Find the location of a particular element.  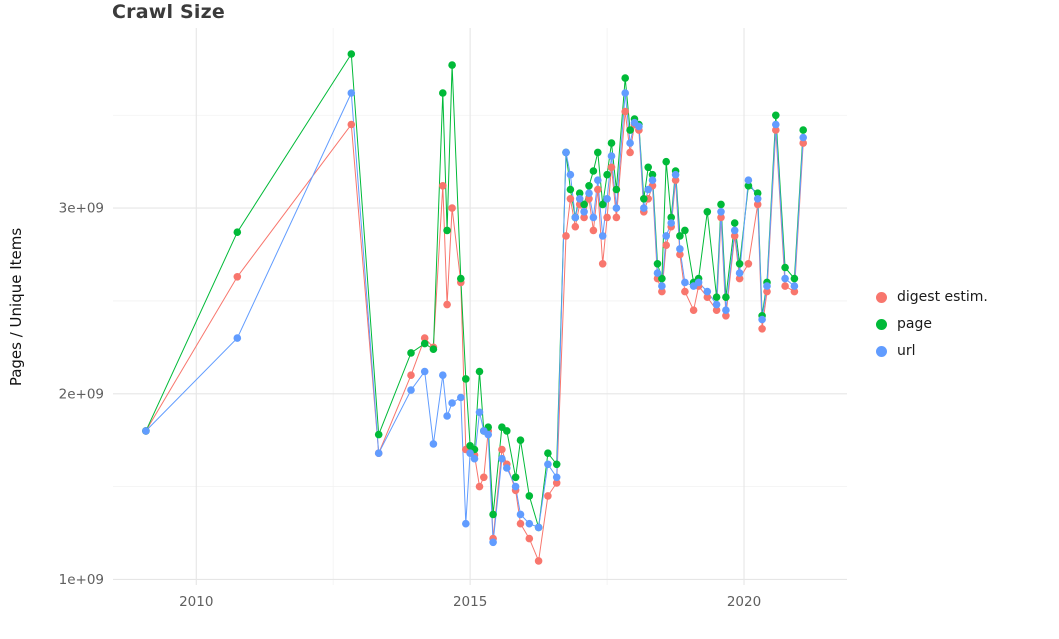

legend-item-page: page is located at coordinates (932, 324).